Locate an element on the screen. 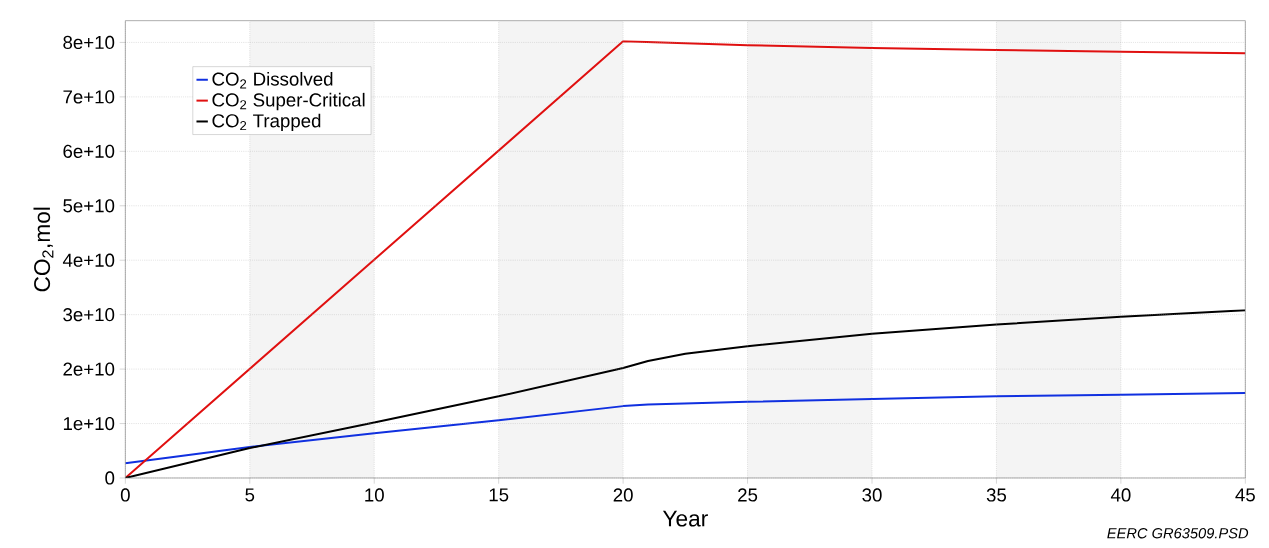 The image size is (1269, 548). x-tick-label: 10 is located at coordinates (374, 495).